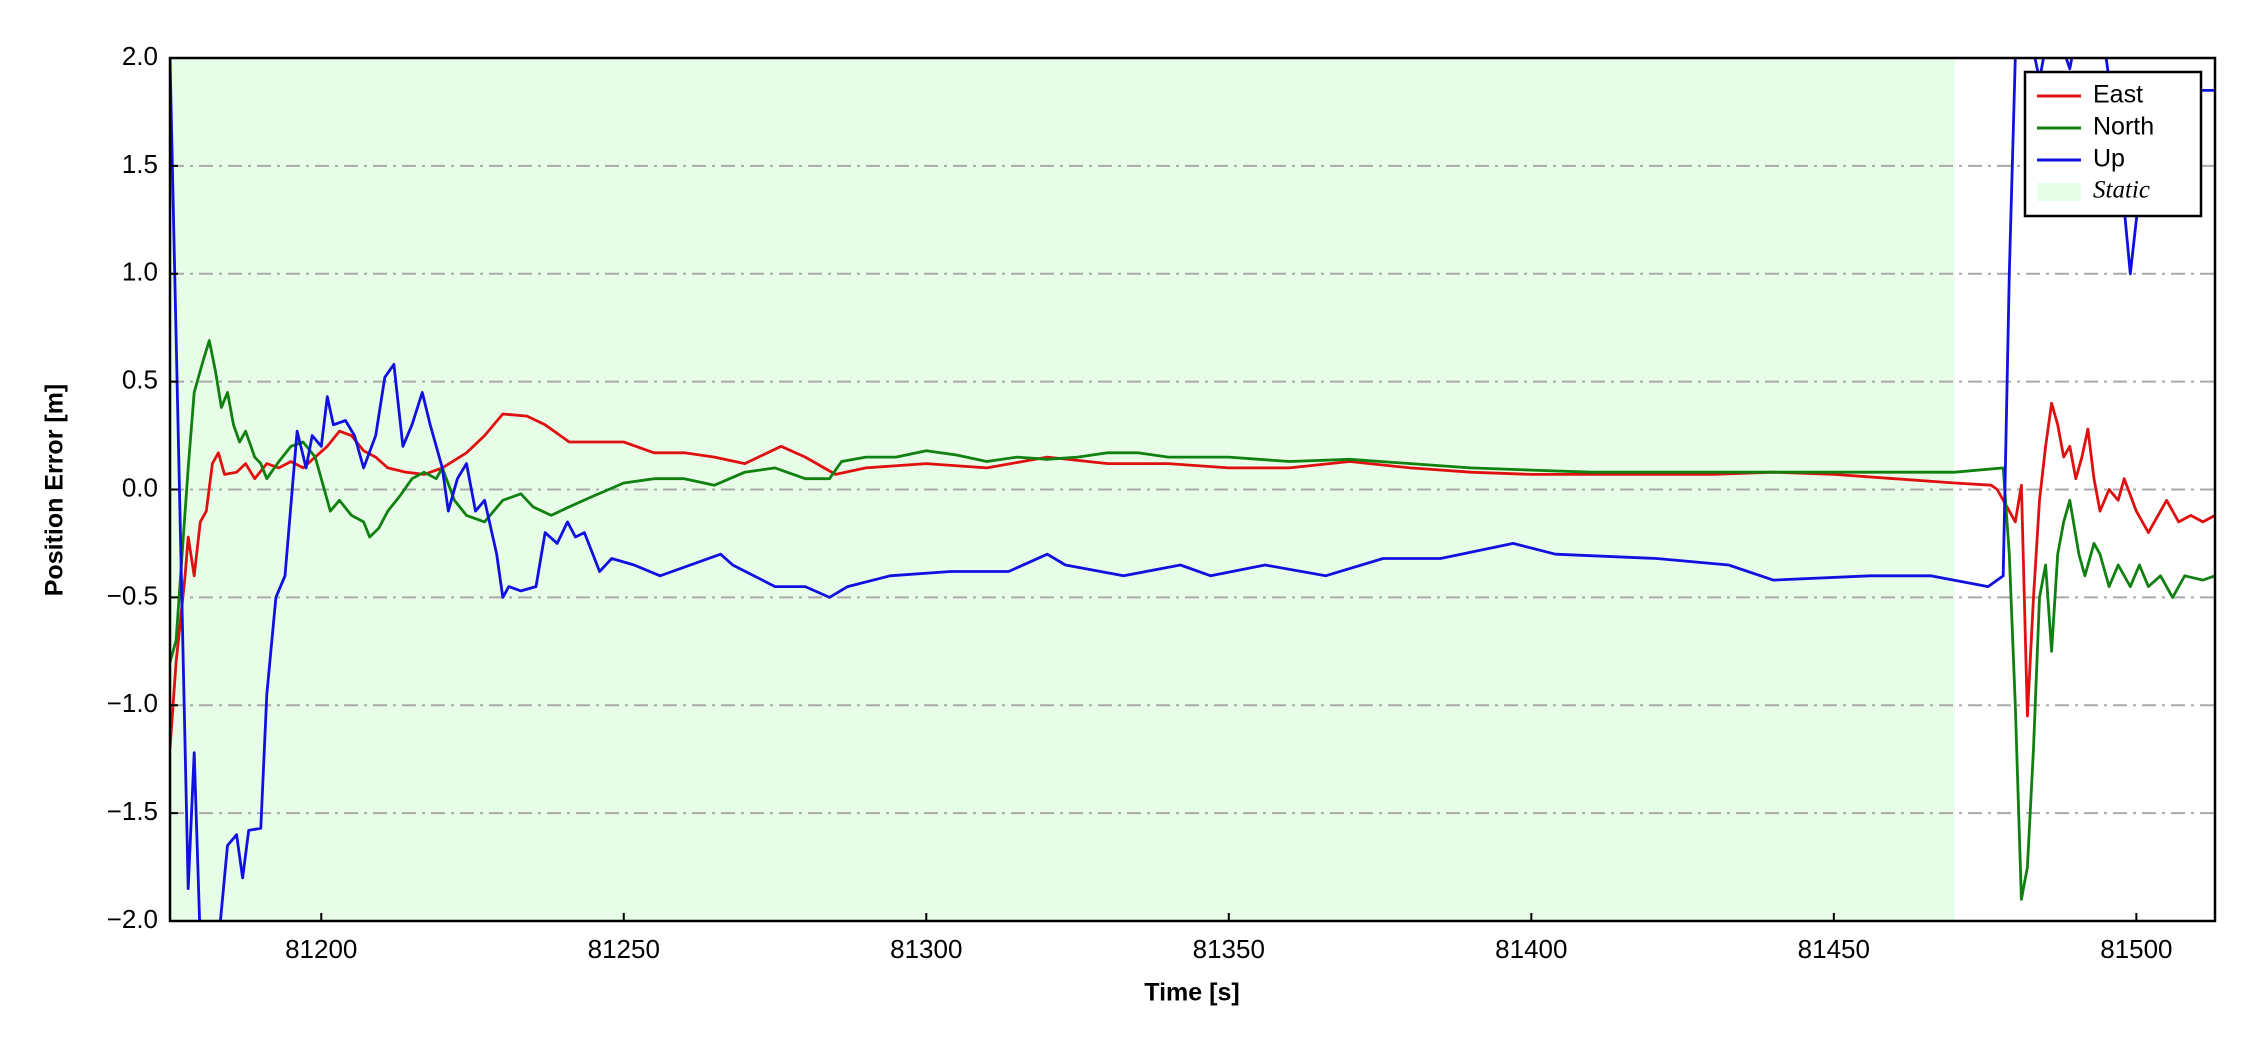 The height and width of the screenshot is (1050, 2250). Describe the element at coordinates (140, 487) in the screenshot. I see `y-tick-label: 0.0` at that location.